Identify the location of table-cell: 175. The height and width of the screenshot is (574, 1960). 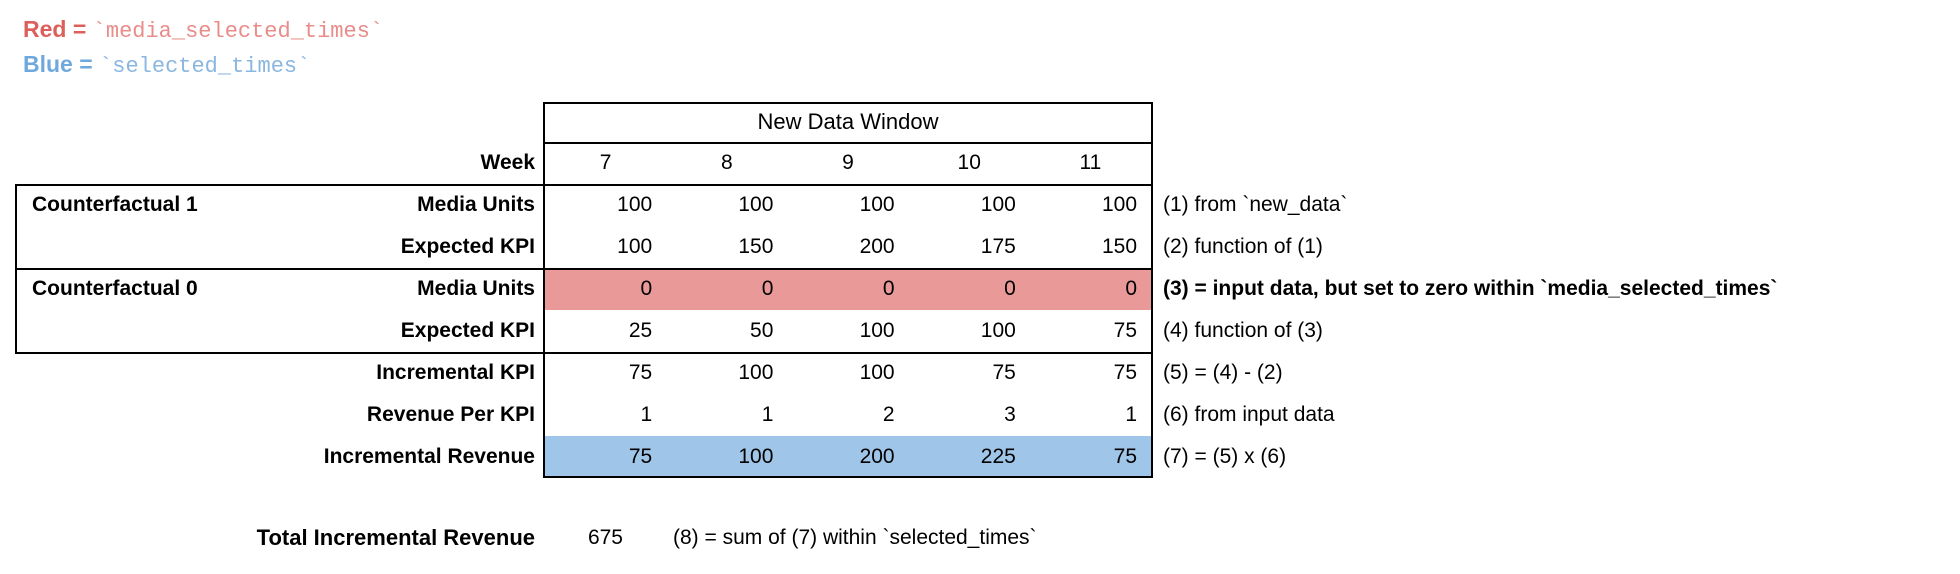
(998, 246).